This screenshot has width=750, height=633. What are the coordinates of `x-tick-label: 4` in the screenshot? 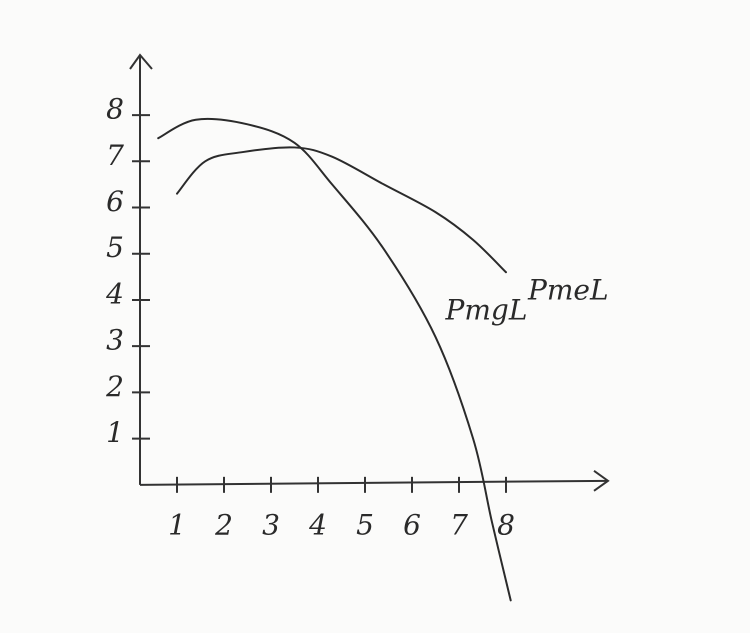 It's located at (317, 524).